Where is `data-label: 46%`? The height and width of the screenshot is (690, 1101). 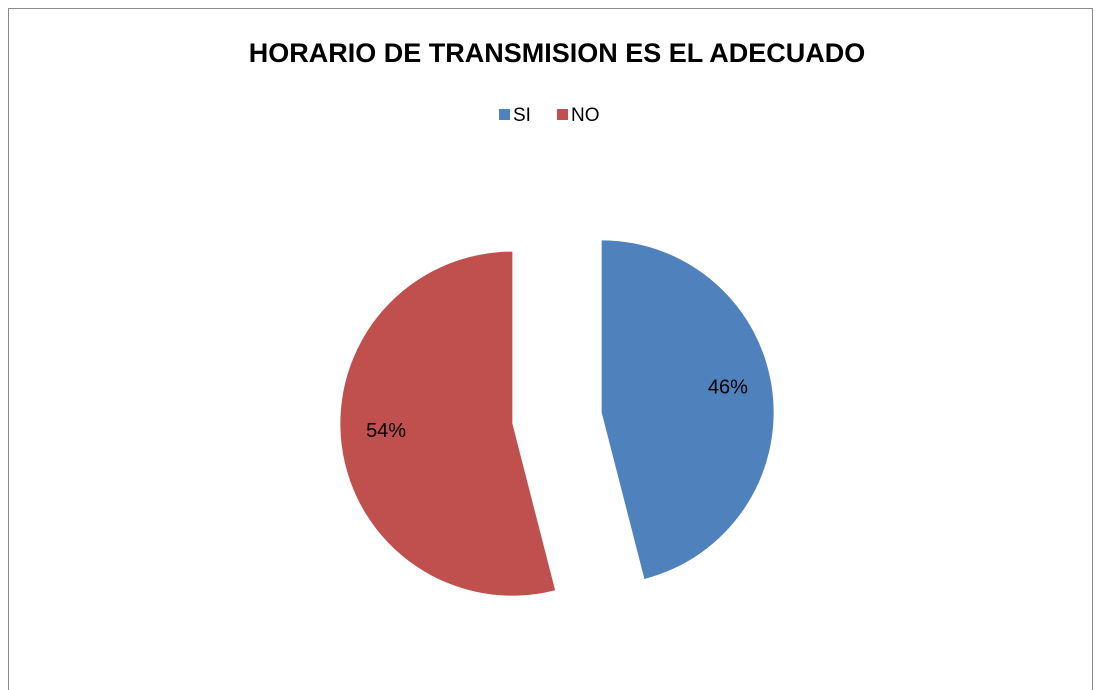 data-label: 46% is located at coordinates (728, 388).